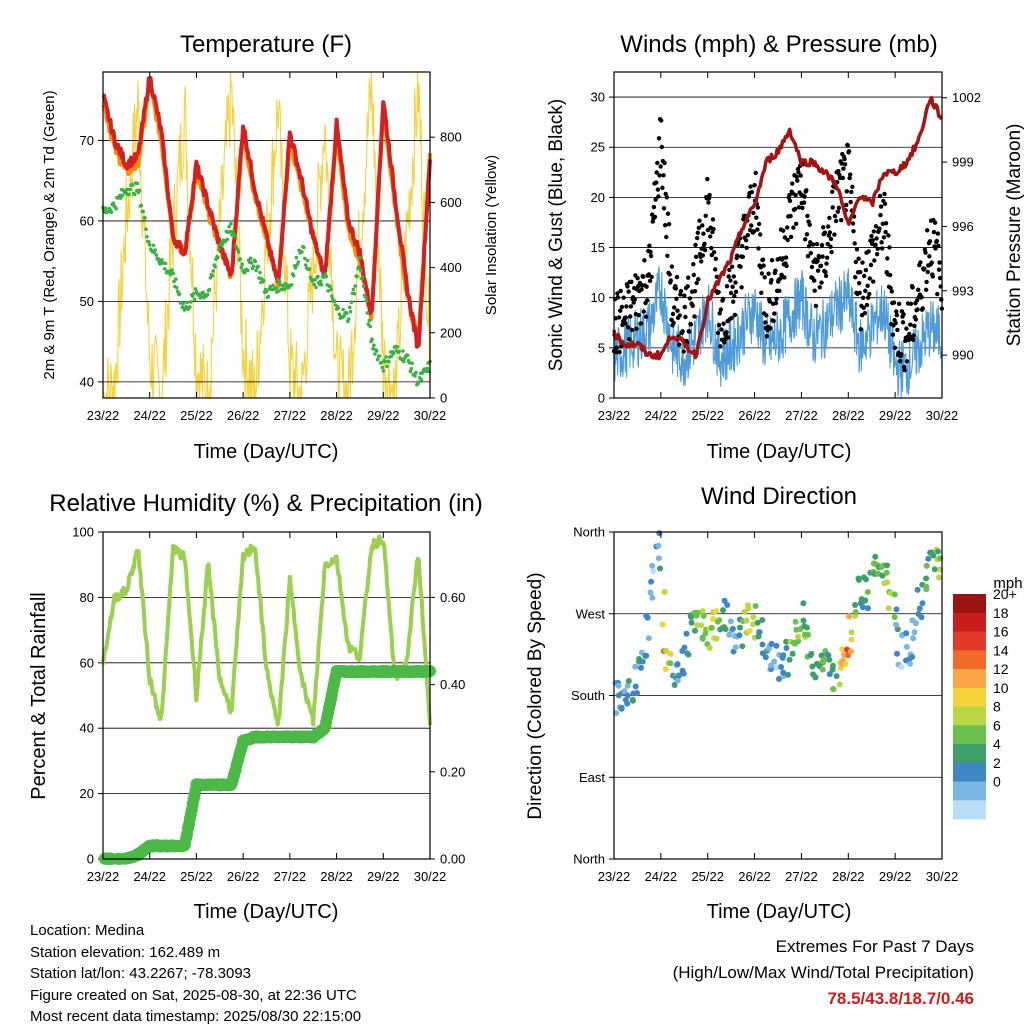 The width and height of the screenshot is (1024, 1028). I want to click on dir-plot-frame, so click(778, 695).